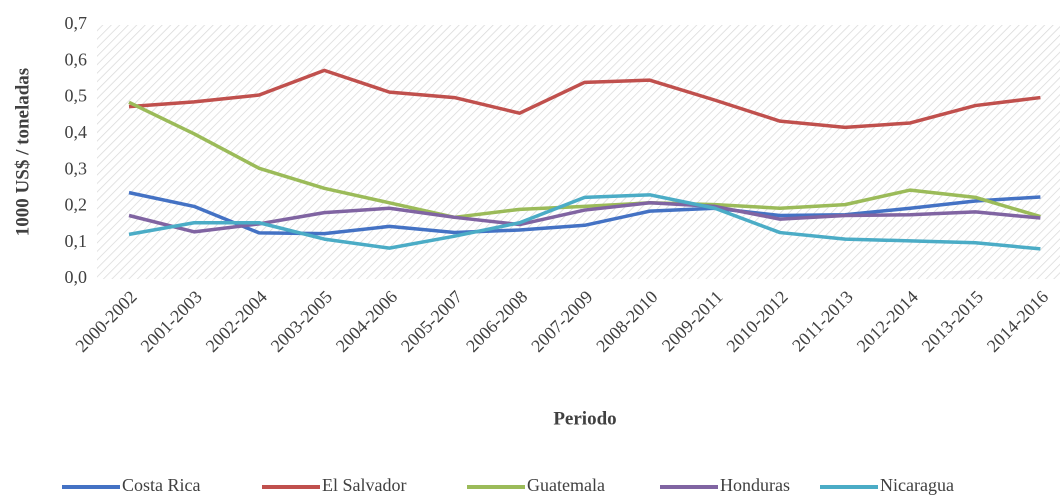 Image resolution: width=1063 pixels, height=497 pixels. What do you see at coordinates (952, 321) in the screenshot?
I see `x-tick-label: 2013-2015` at bounding box center [952, 321].